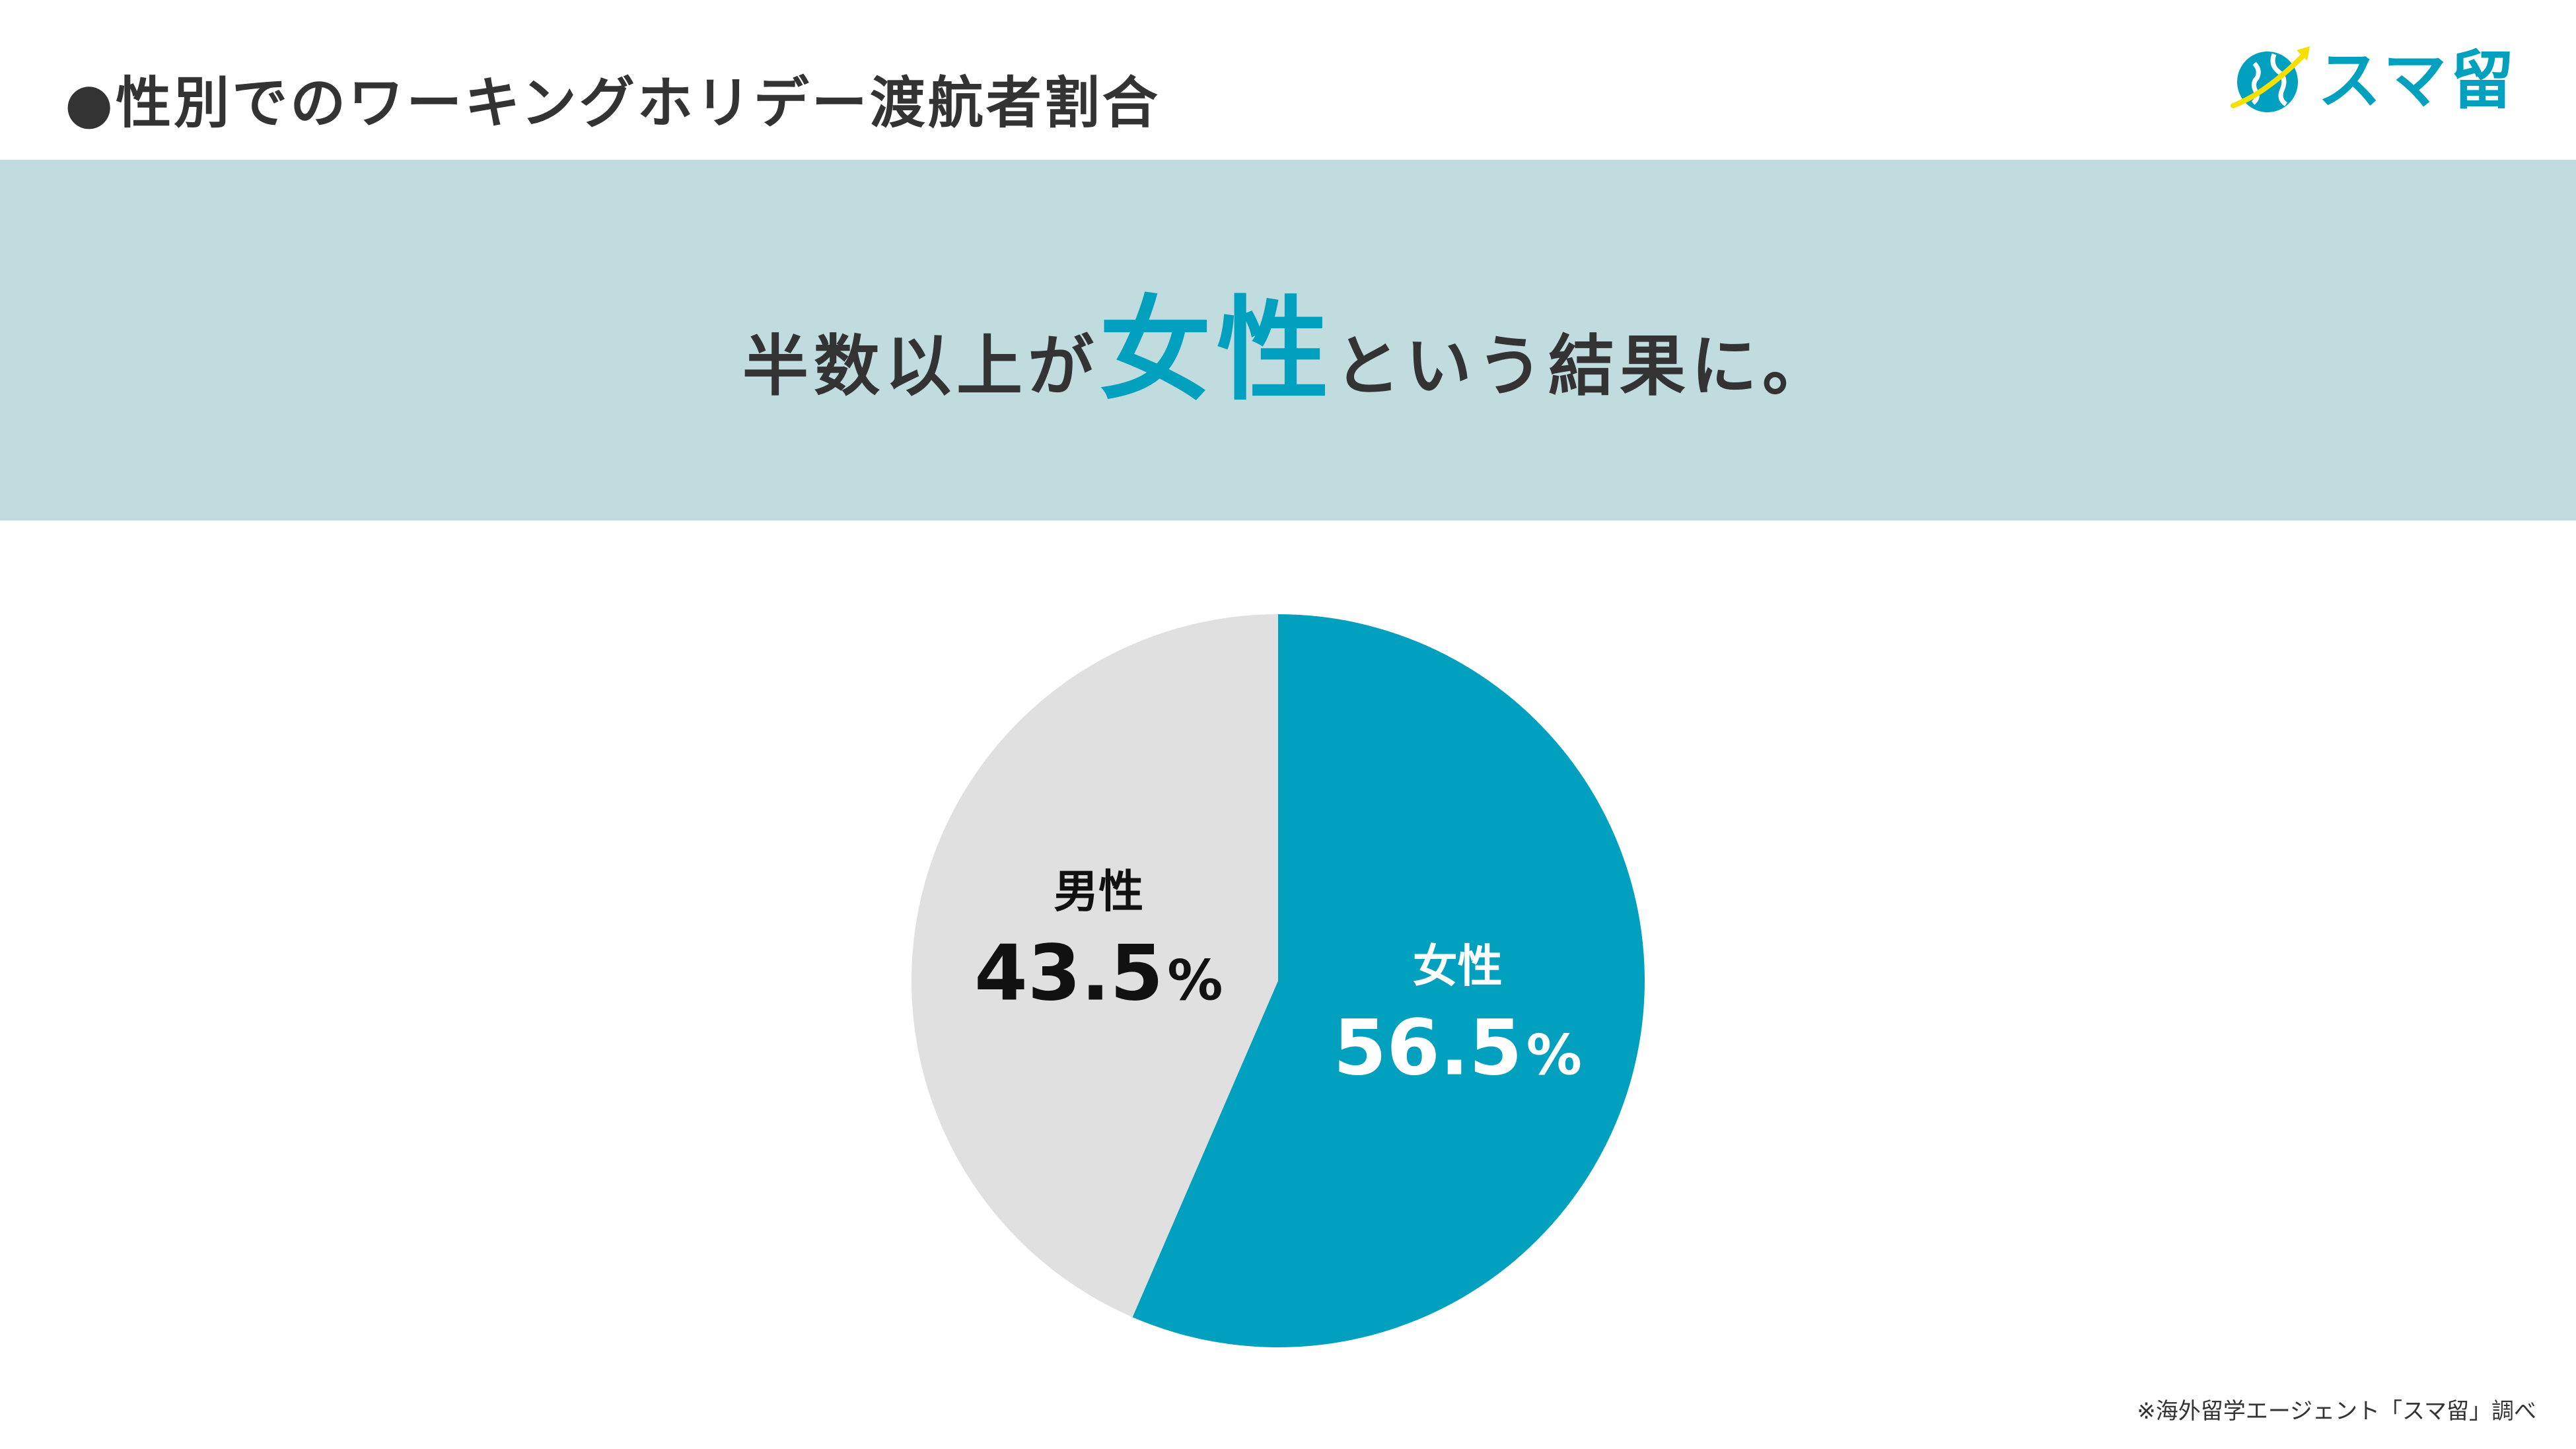 The height and width of the screenshot is (1449, 2576). What do you see at coordinates (2270, 79) in the screenshot?
I see `globe-icon` at bounding box center [2270, 79].